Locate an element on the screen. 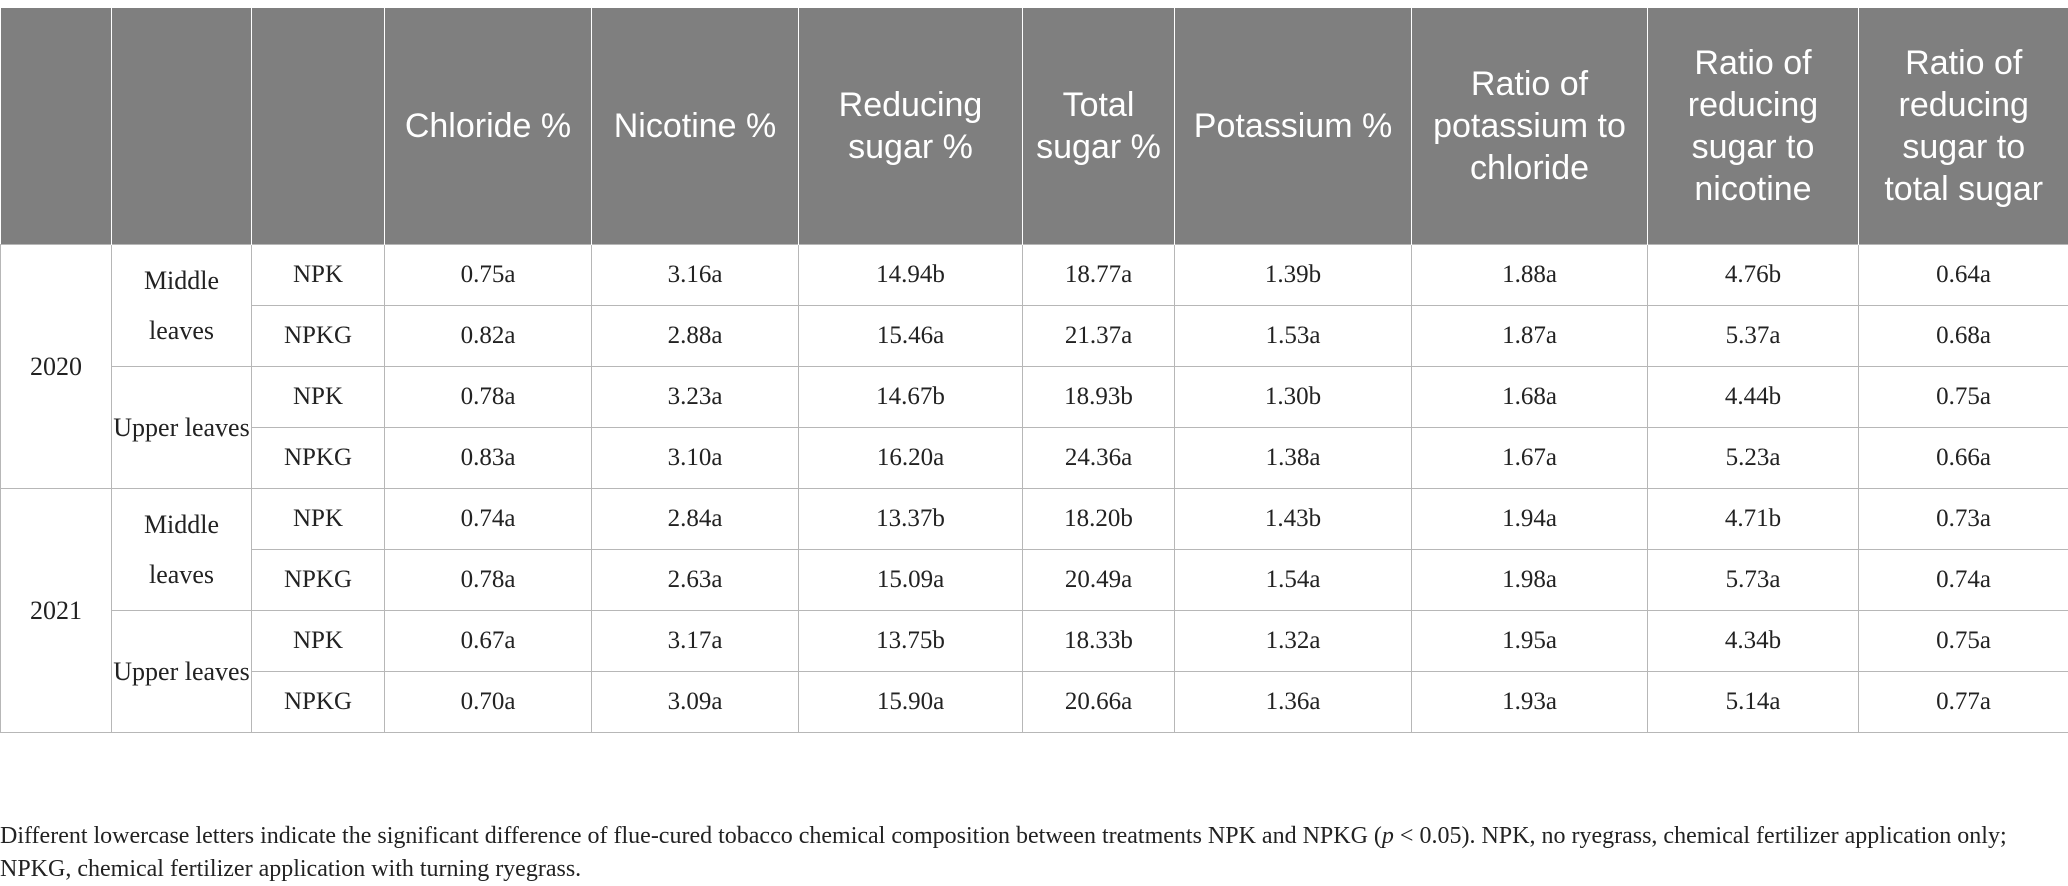 This screenshot has height=886, width=2068. value-cell: 15.09a is located at coordinates (911, 580).